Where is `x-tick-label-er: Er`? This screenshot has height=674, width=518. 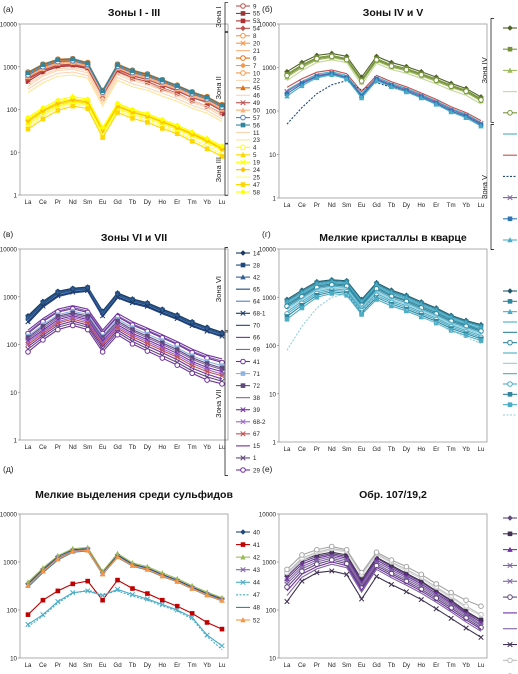
x-tick-label-er: Er is located at coordinates (436, 449).